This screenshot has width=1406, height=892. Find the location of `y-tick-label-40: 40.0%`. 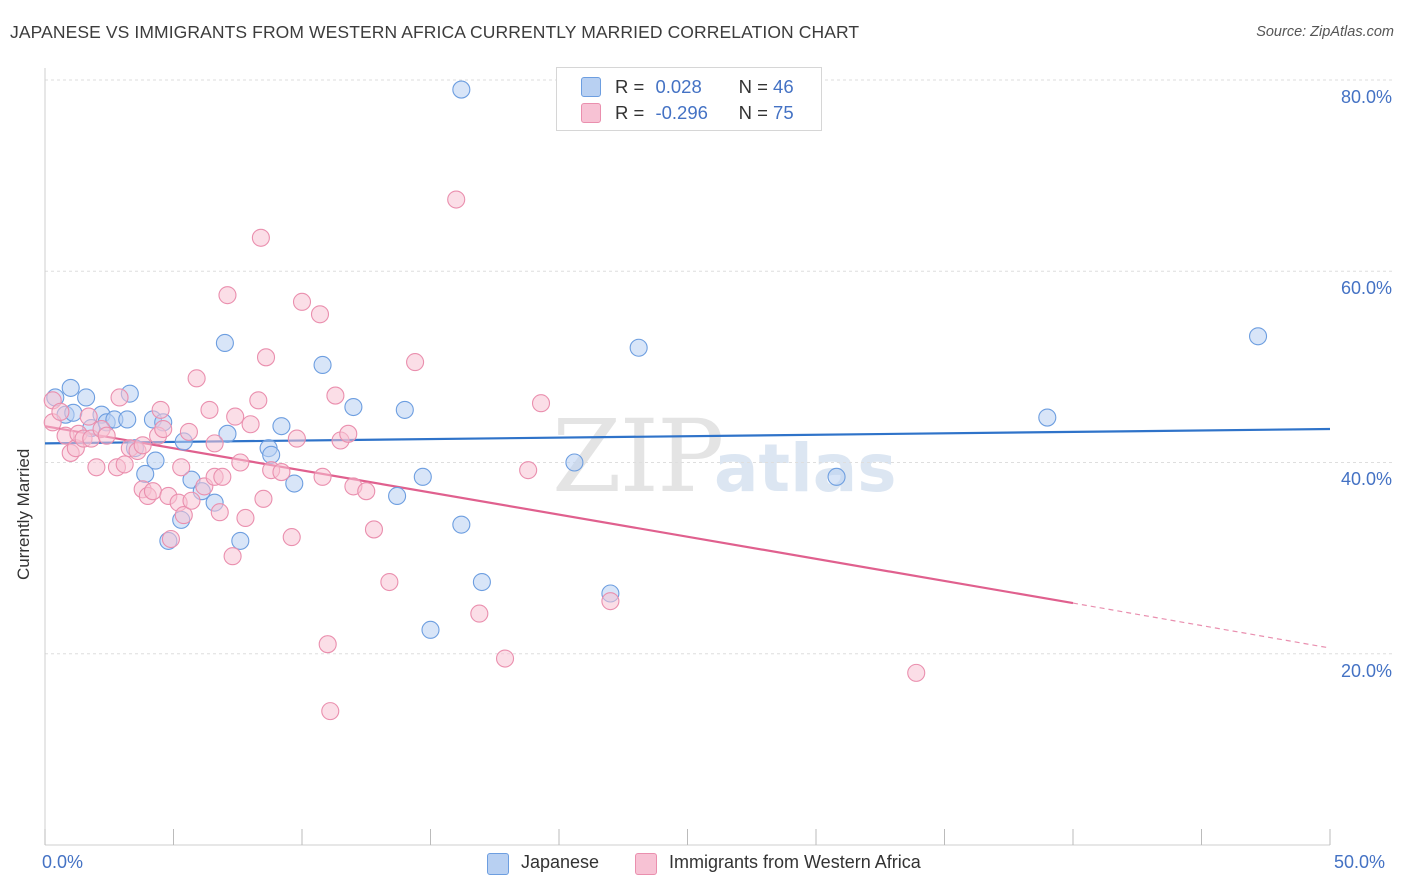

y-tick-label-40: 40.0% is located at coordinates (1366, 479).